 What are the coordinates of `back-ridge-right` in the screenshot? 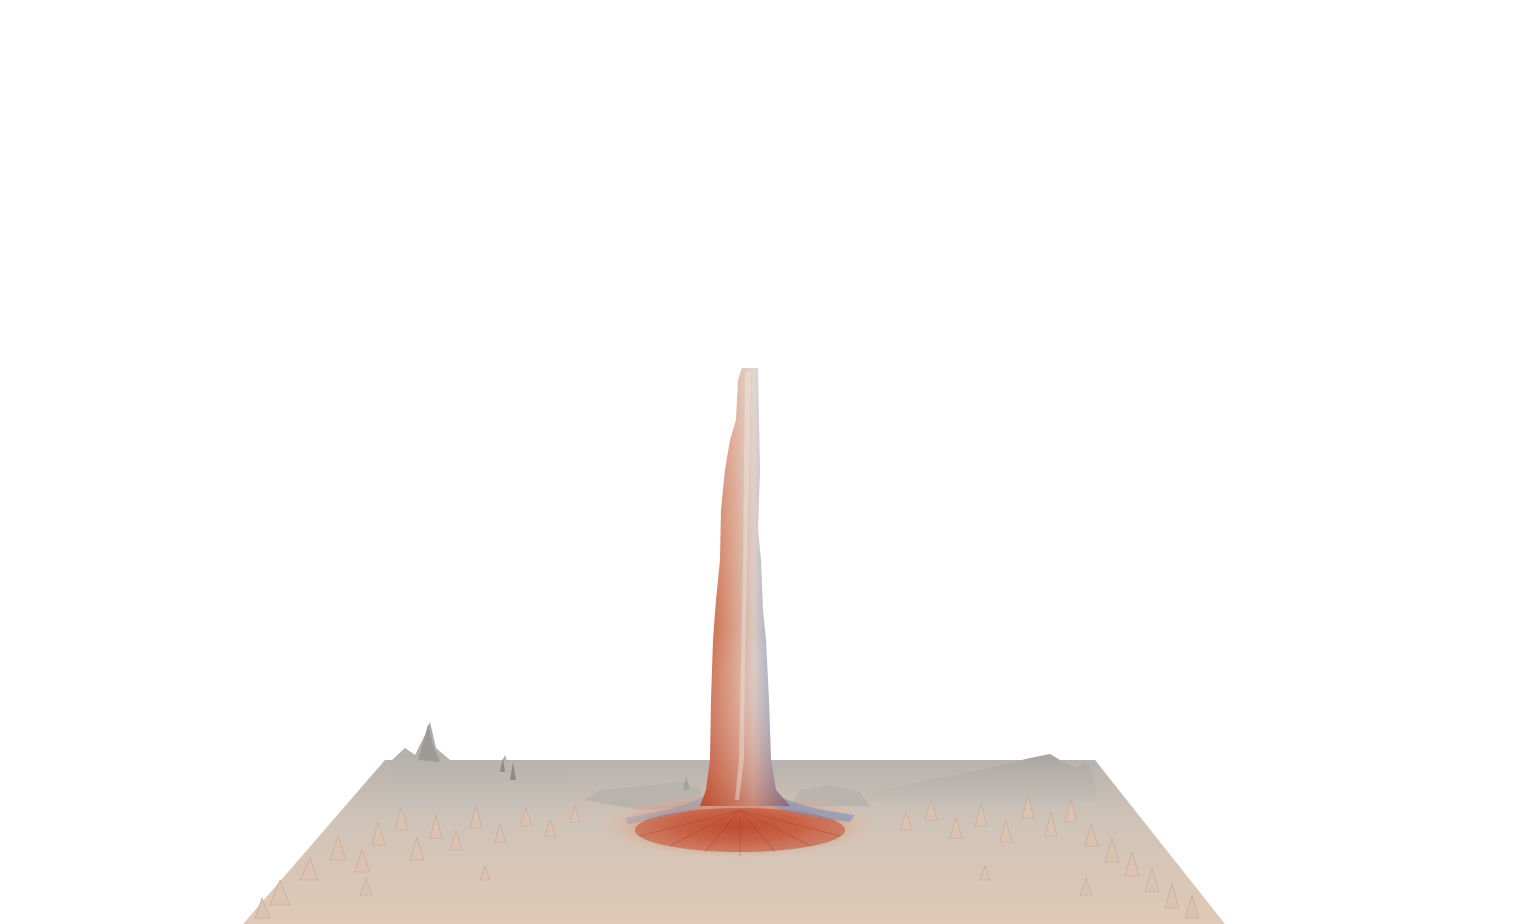 It's located at (974, 781).